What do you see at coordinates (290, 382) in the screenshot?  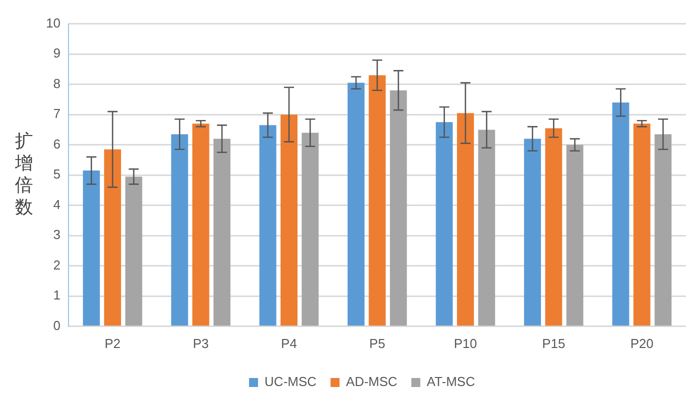 I see `legend-label: UC-MSC` at bounding box center [290, 382].